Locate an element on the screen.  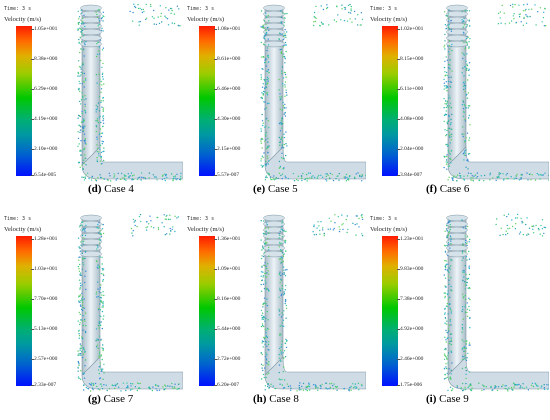
tick-label: 3.84e-007 is located at coordinates (409, 175).